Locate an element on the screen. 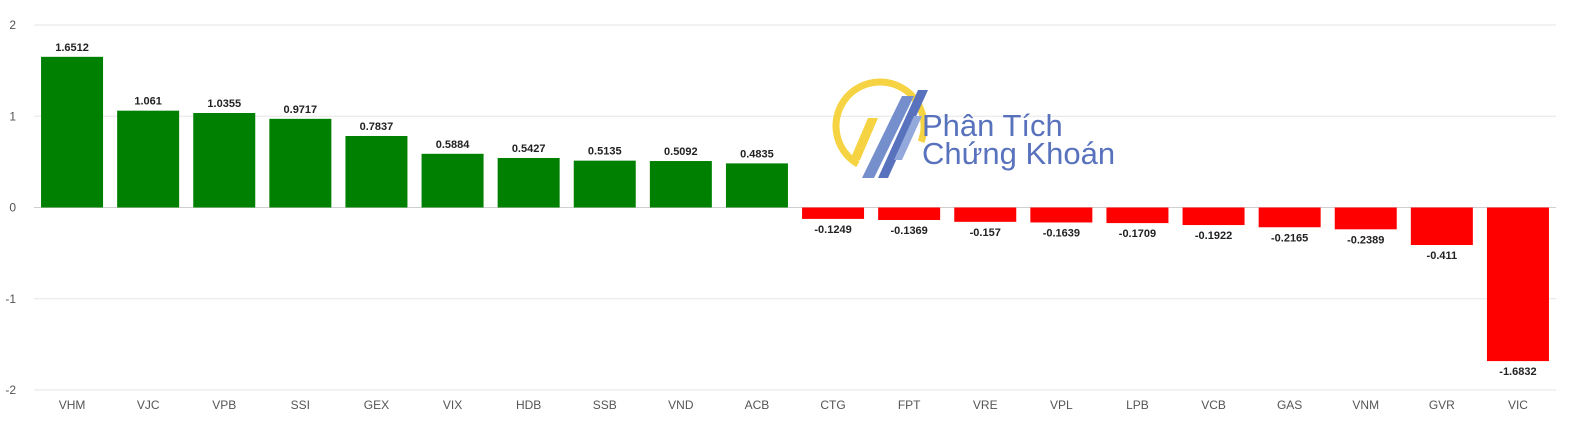 This screenshot has height=434, width=1589. y-axis-ticks: 2 1 0 -1 -2 is located at coordinates (10, 207).